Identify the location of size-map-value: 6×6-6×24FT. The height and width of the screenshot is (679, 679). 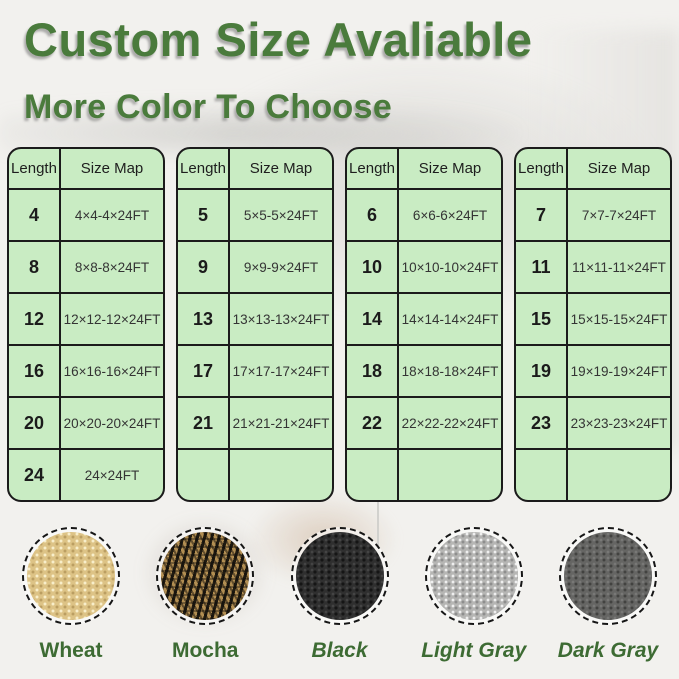
(450, 215).